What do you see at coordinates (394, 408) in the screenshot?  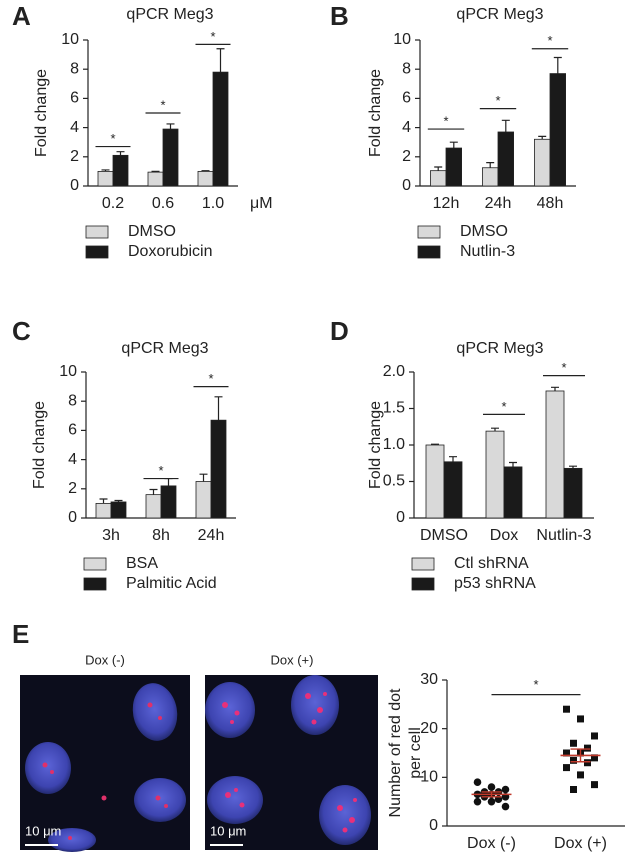 I see `y-tick-label: 1.5` at bounding box center [394, 408].